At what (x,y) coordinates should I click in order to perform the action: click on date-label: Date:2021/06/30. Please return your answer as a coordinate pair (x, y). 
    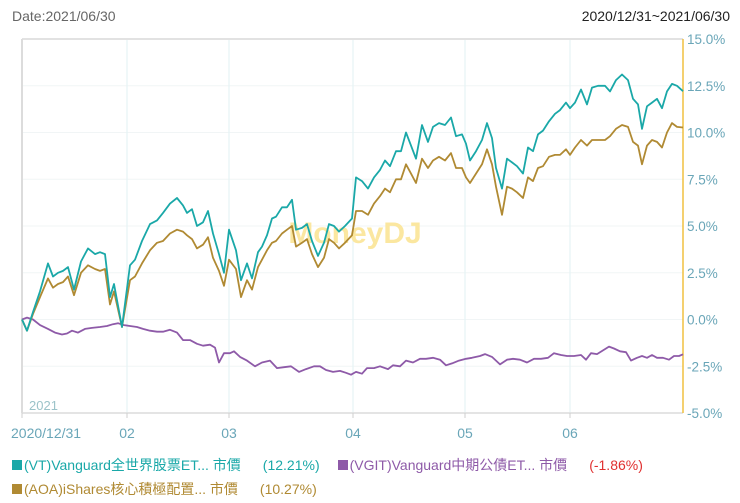
    Looking at the image, I should click on (64, 16).